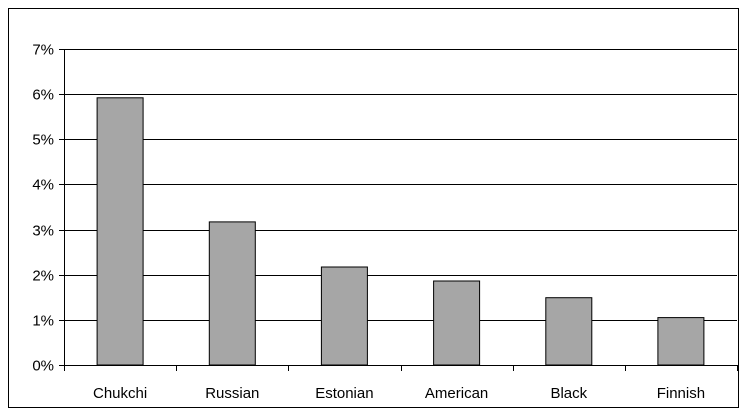 The height and width of the screenshot is (412, 741). Describe the element at coordinates (569, 331) in the screenshot. I see `bar-black` at that location.